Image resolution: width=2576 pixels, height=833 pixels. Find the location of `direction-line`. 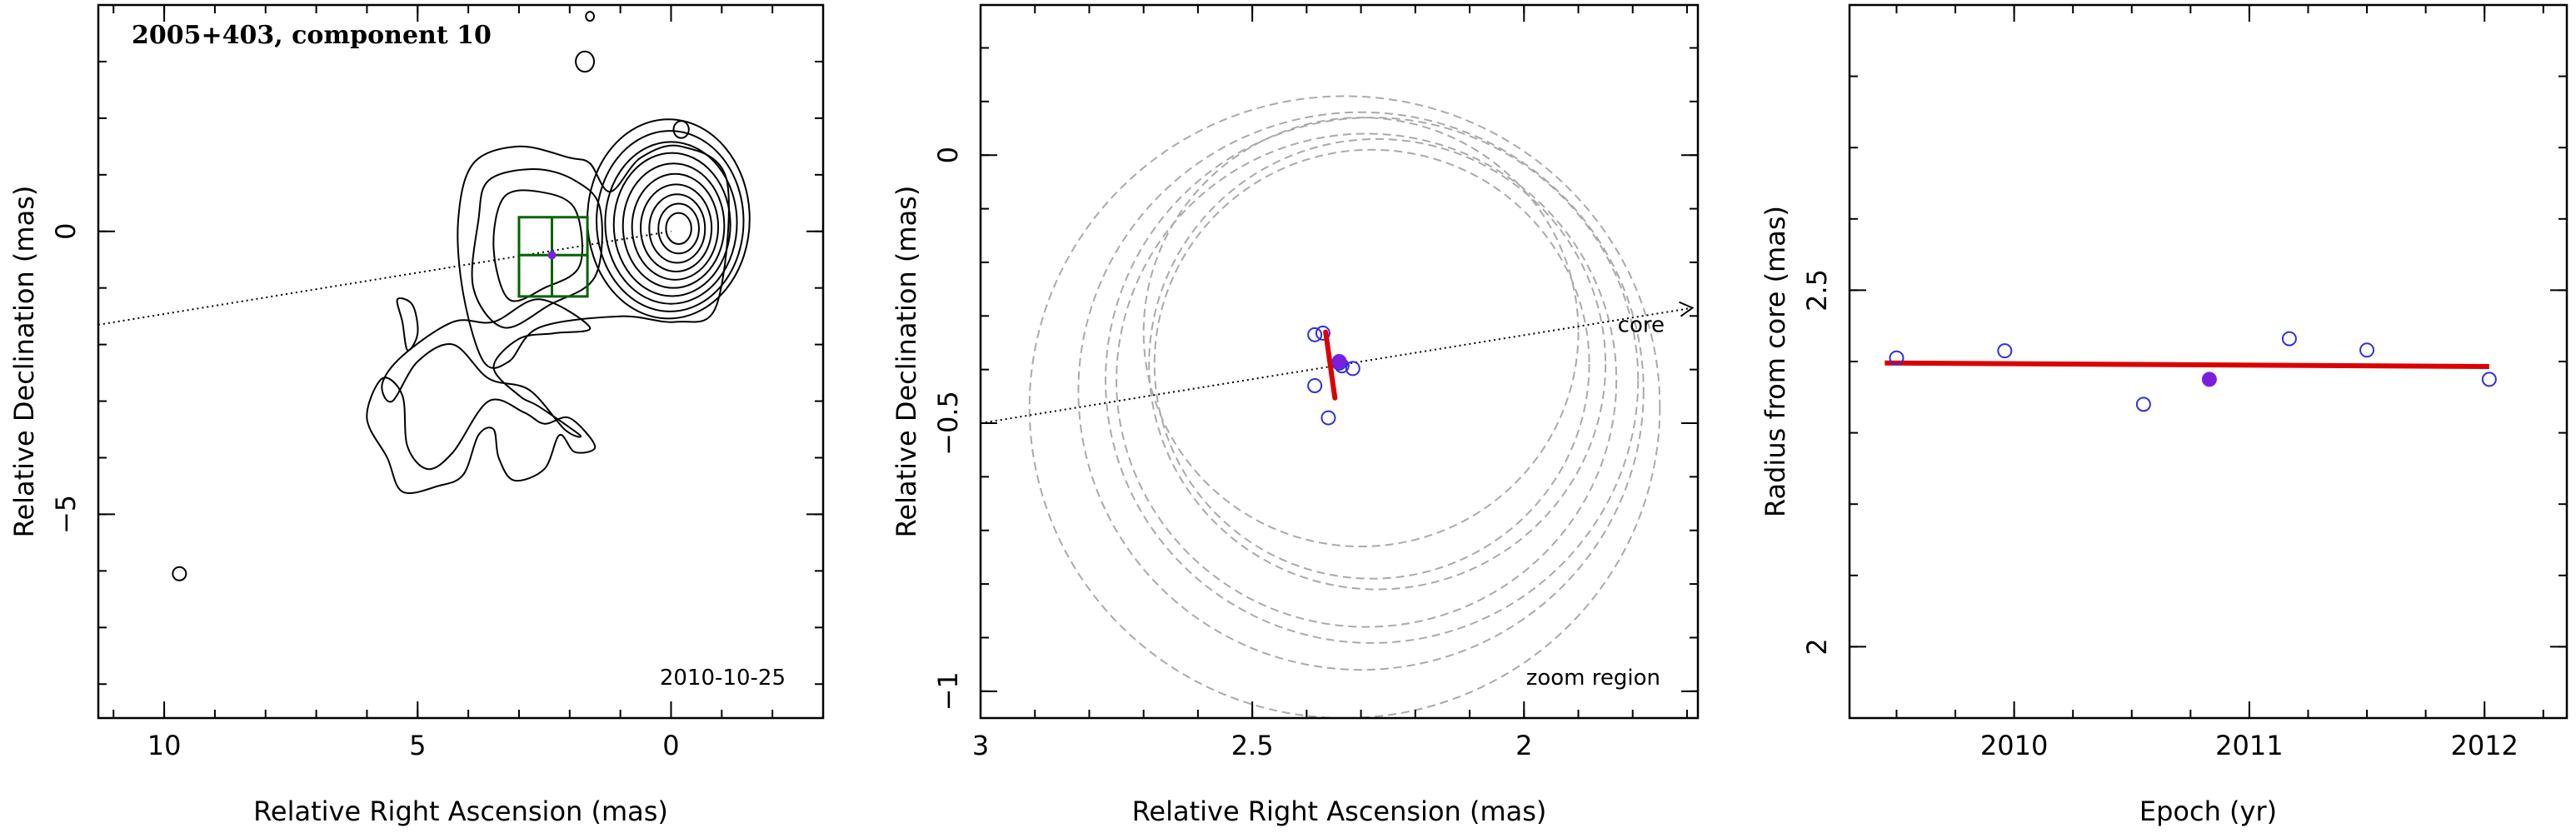

direction-line is located at coordinates (384, 278).